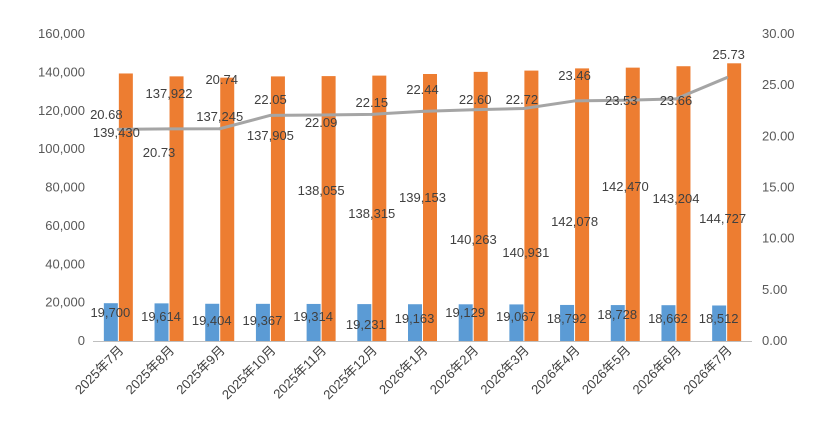 This screenshot has height=441, width=830. I want to click on data-label-blue: 19,404, so click(212, 320).